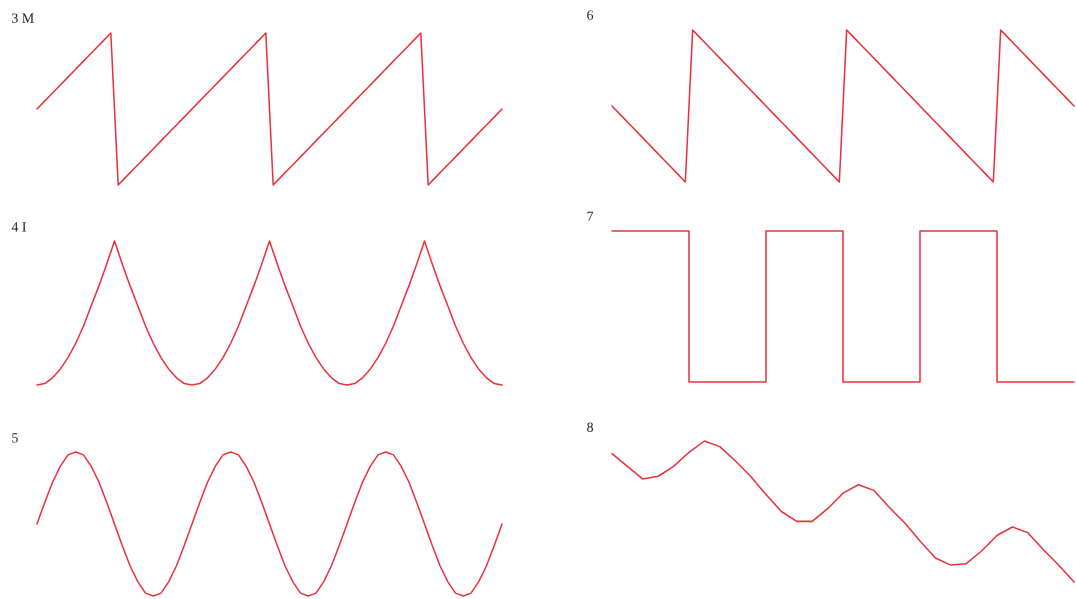 The image size is (1076, 599). What do you see at coordinates (23, 18) in the screenshot?
I see `chart-title: 3 M` at bounding box center [23, 18].